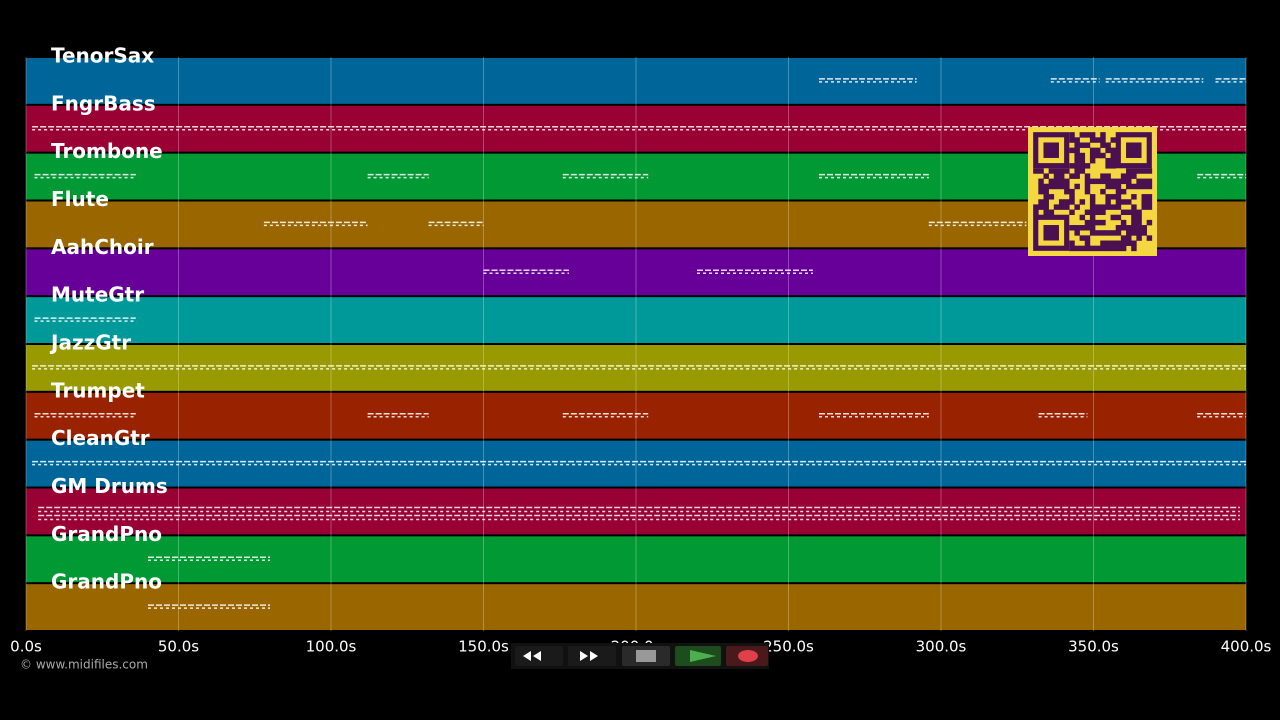 This screenshot has width=1280, height=720. What do you see at coordinates (98, 390) in the screenshot?
I see `track-name: Trumpet` at bounding box center [98, 390].